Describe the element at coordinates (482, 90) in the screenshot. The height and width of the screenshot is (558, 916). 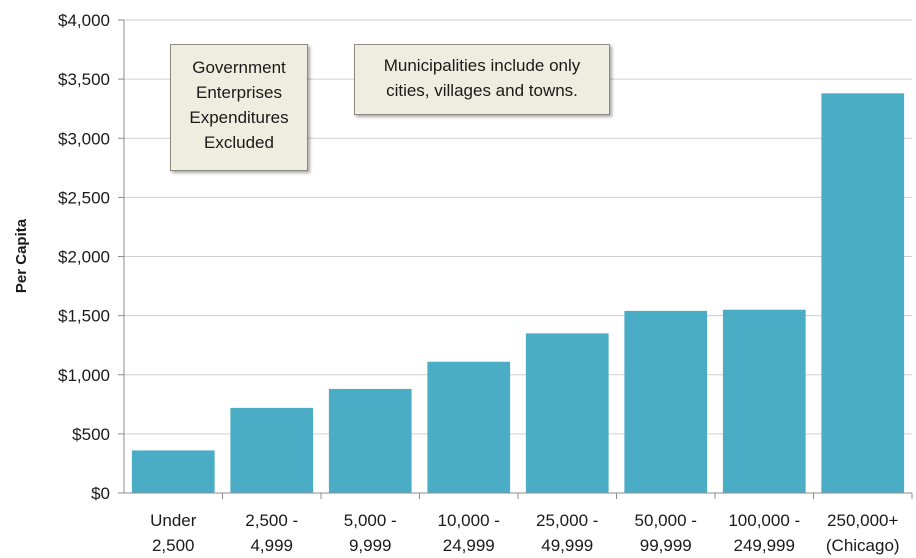
I see `annotation-line: cities, villages and towns.` at that location.